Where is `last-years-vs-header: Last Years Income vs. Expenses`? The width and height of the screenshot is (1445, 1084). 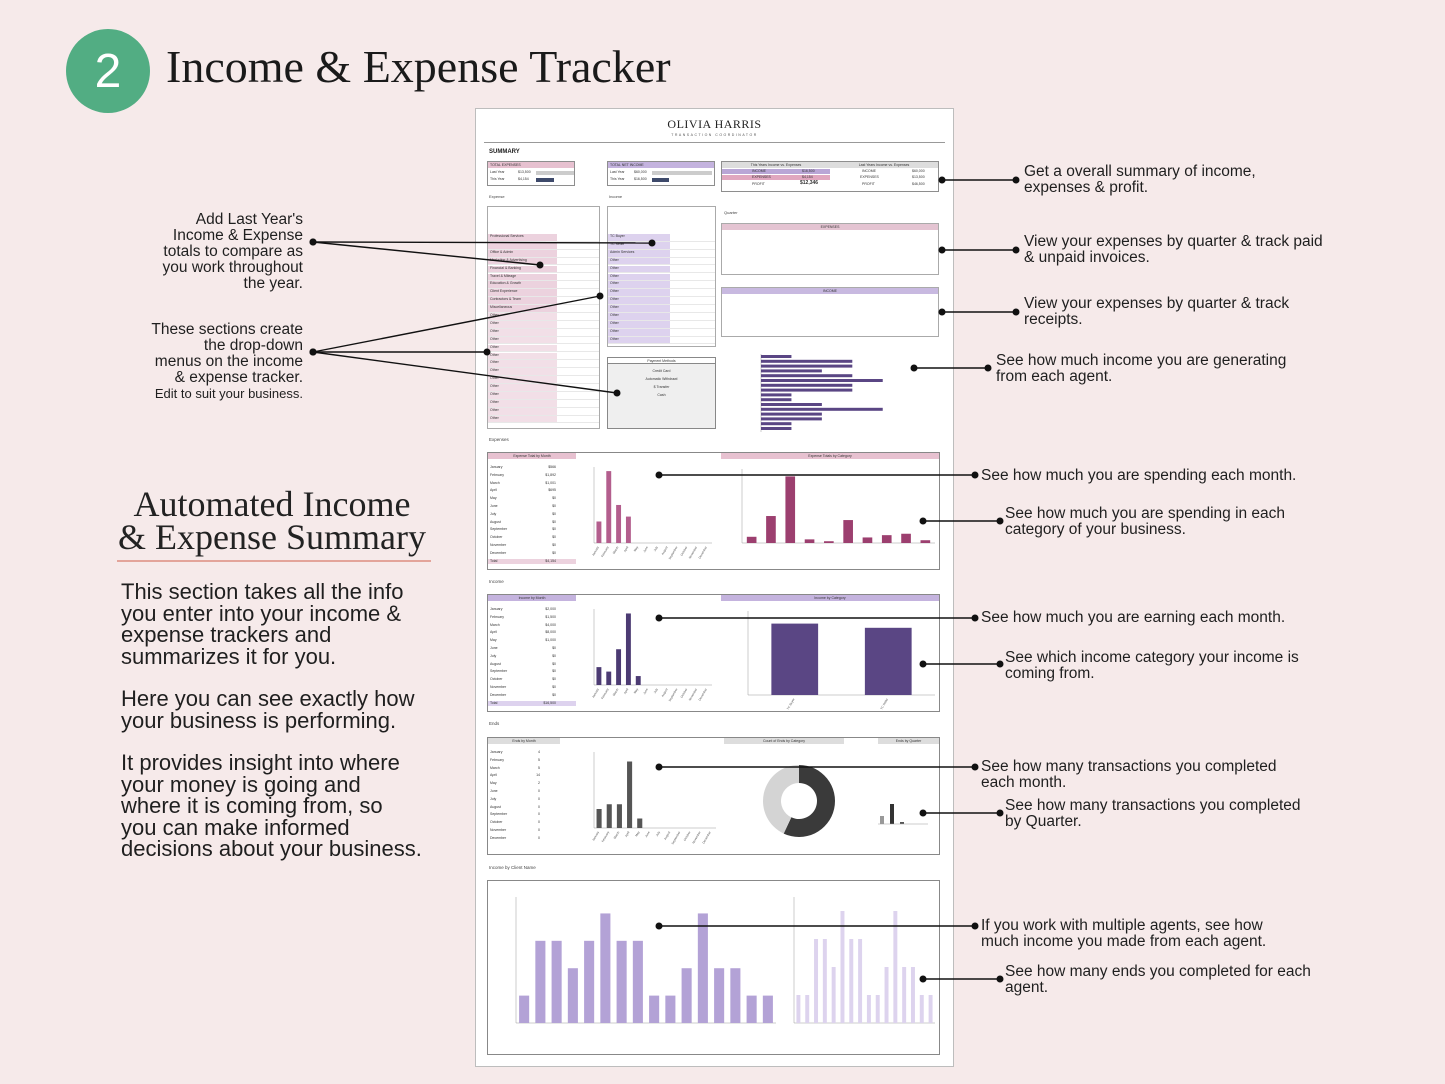
last-years-vs-header: Last Years Income vs. Expenses is located at coordinates (884, 165).